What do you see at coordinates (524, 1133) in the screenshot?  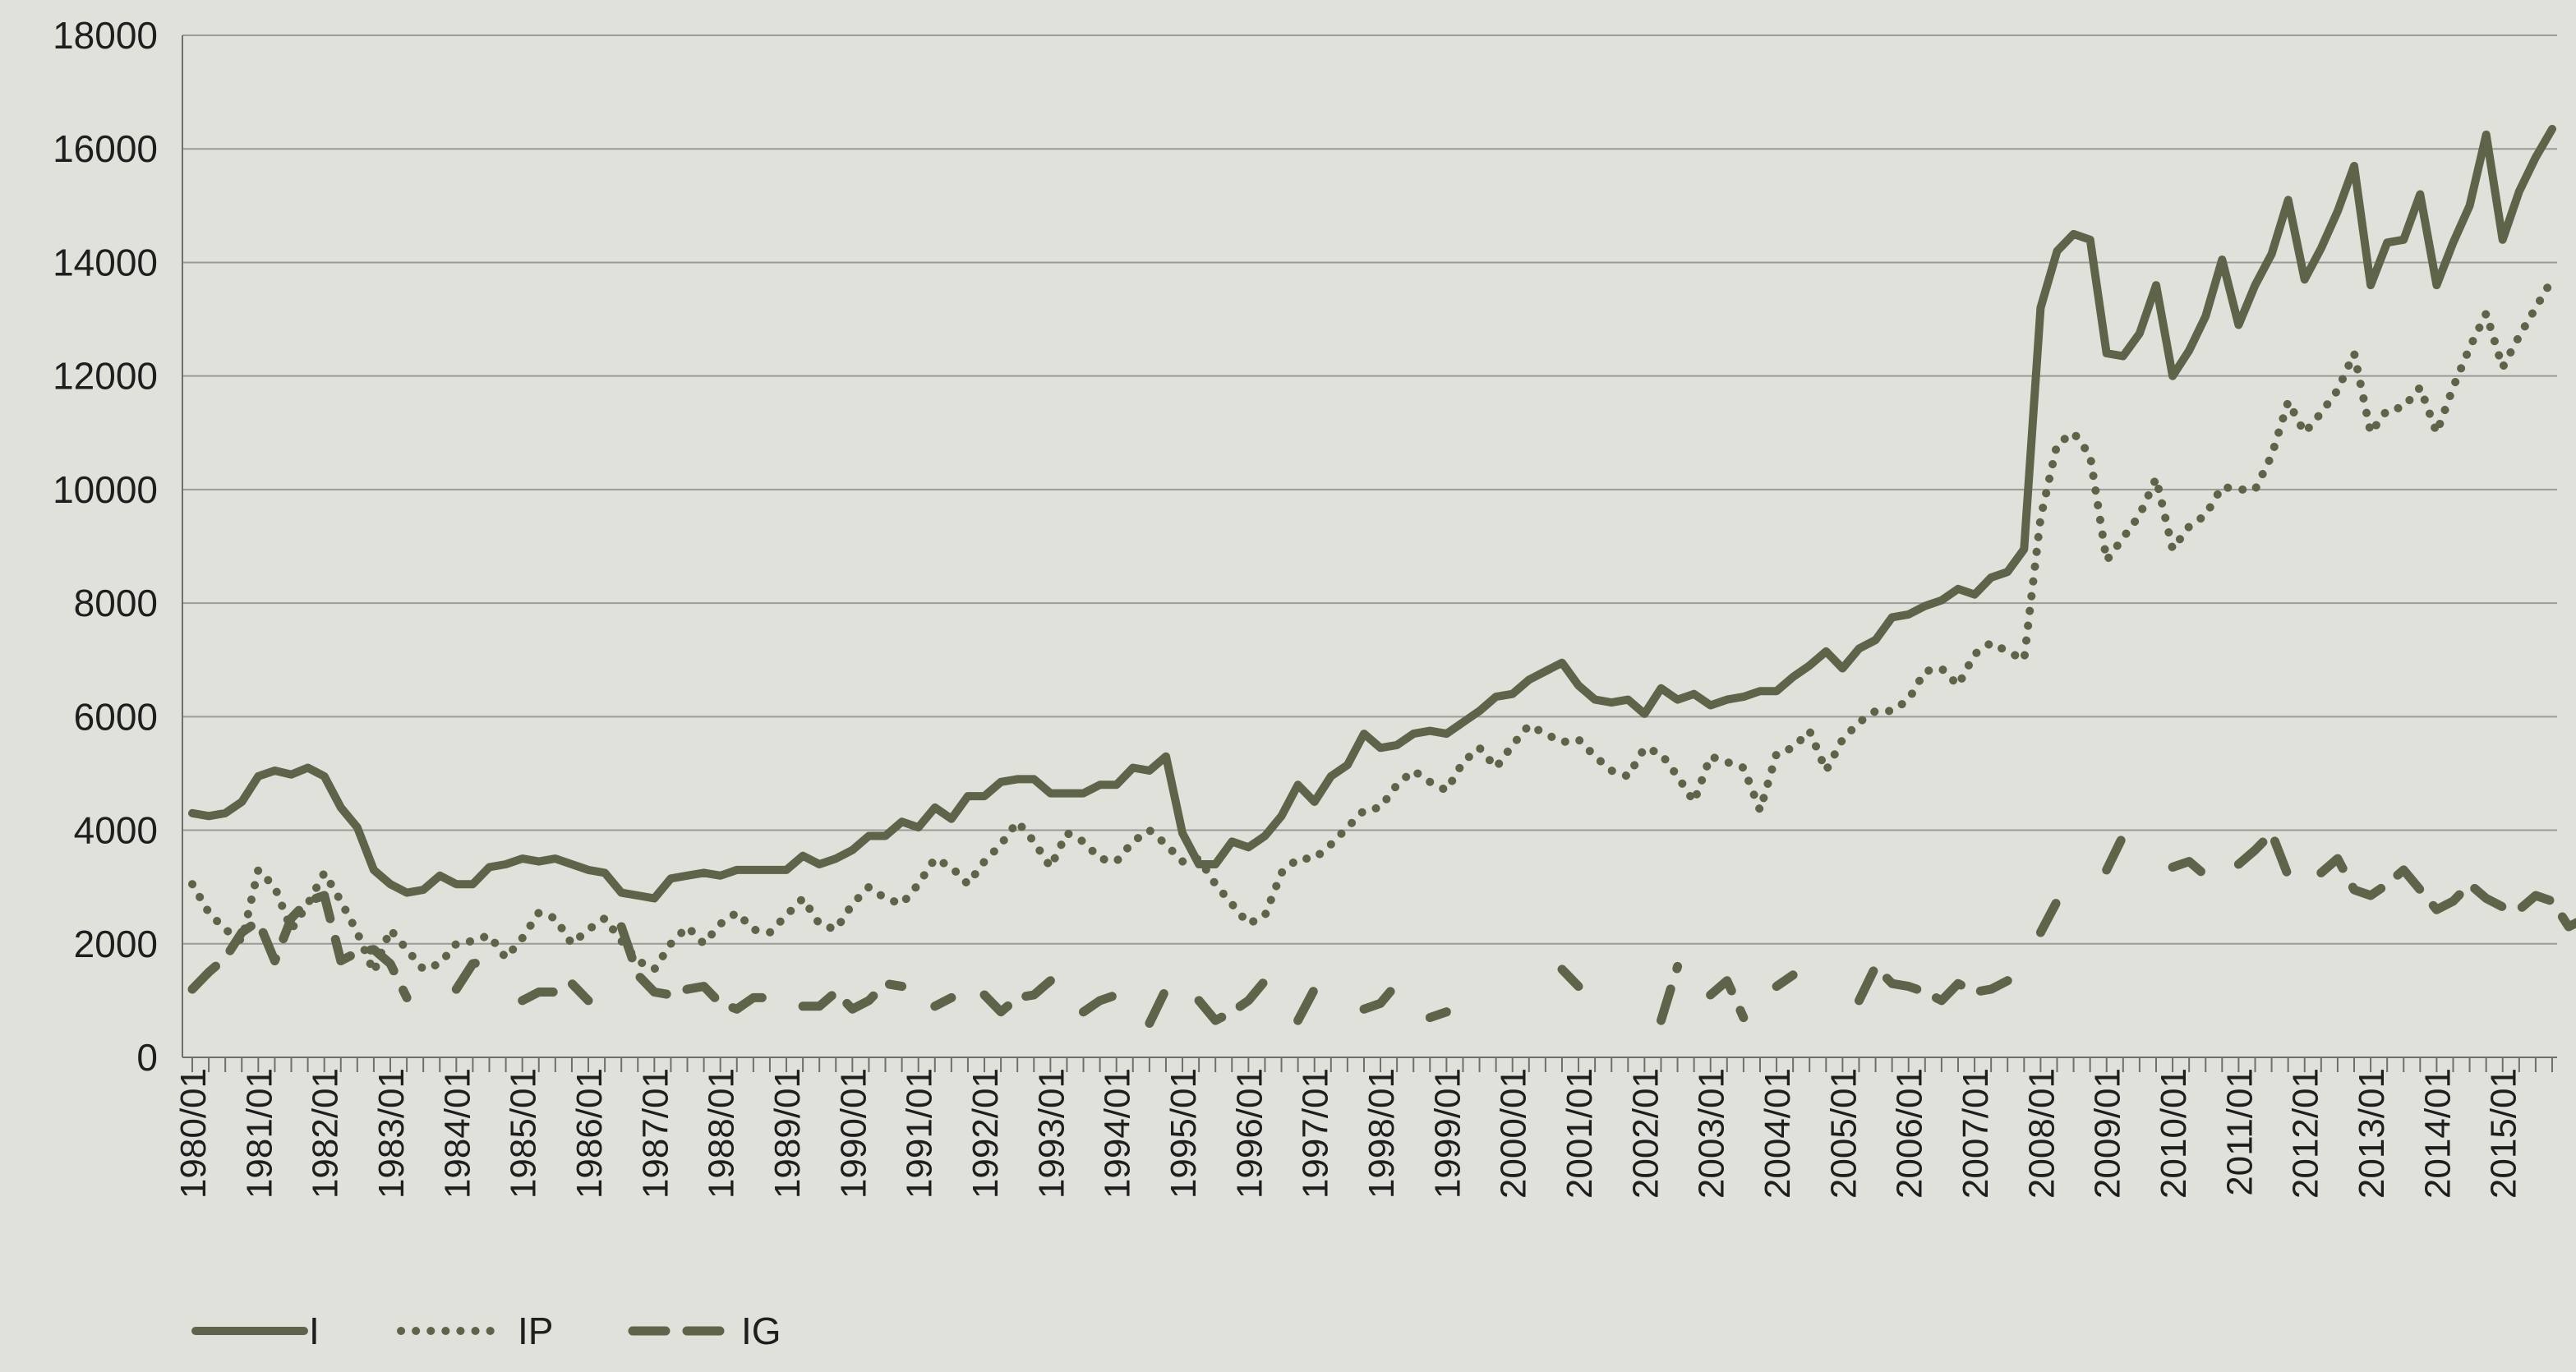 I see `x-tick-label: 1985/01` at bounding box center [524, 1133].